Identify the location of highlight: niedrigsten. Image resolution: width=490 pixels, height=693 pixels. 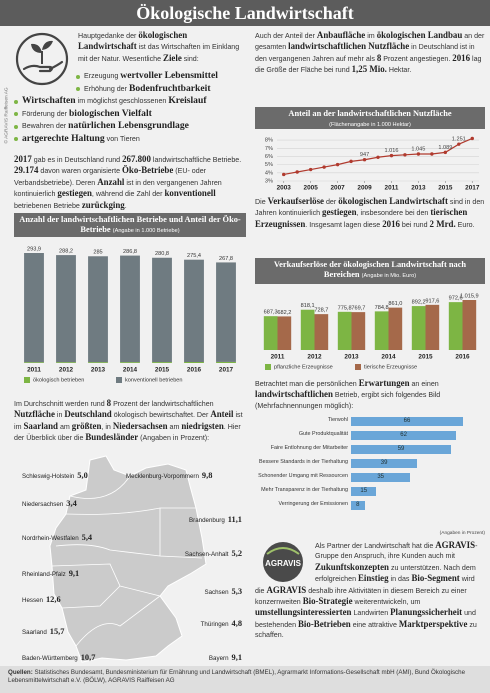
(202, 425).